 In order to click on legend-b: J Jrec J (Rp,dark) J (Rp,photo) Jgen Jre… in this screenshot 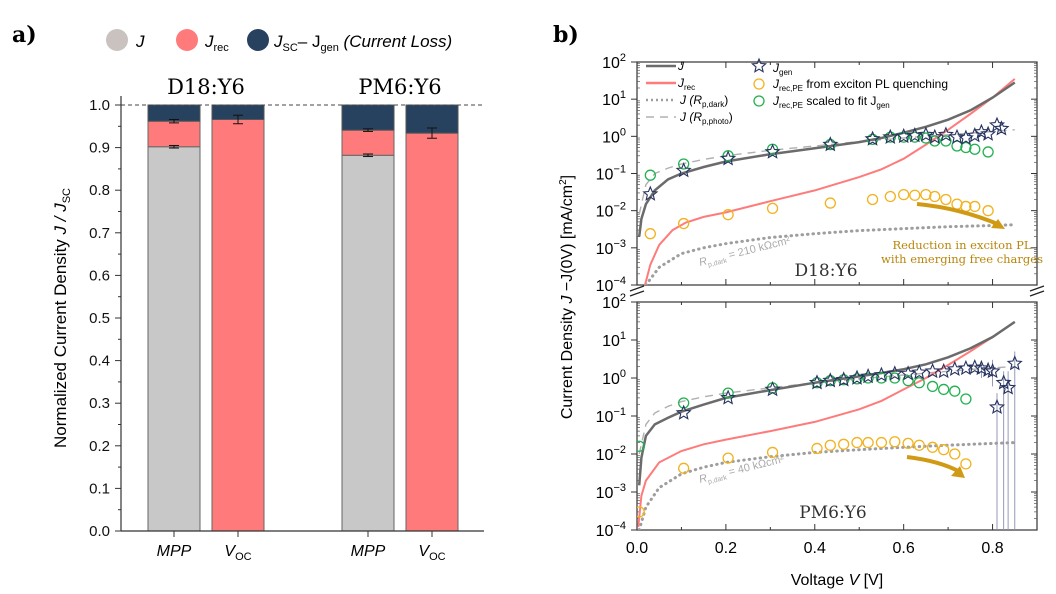, I will do `click(797, 91)`.